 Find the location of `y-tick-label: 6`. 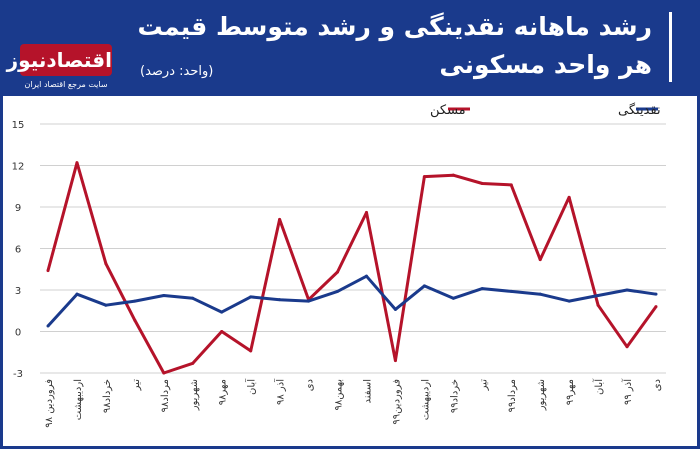

y-tick-label: 6 is located at coordinates (18, 250).